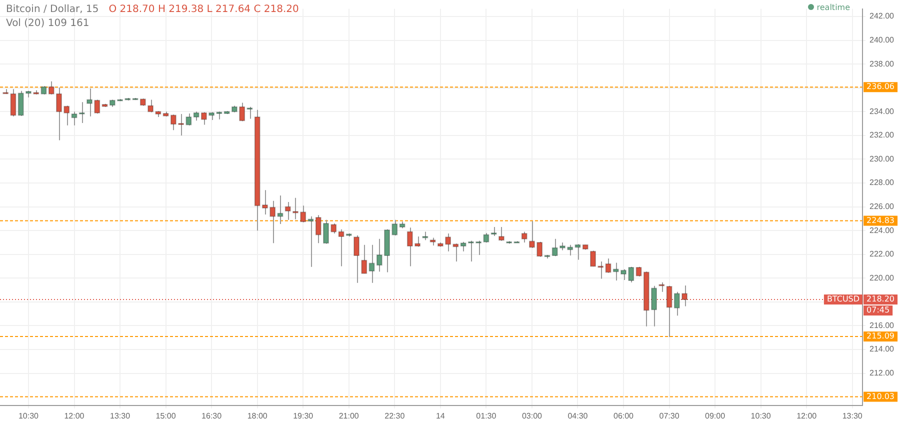 The width and height of the screenshot is (900, 424). I want to click on y-tick-label: 220.00, so click(882, 277).